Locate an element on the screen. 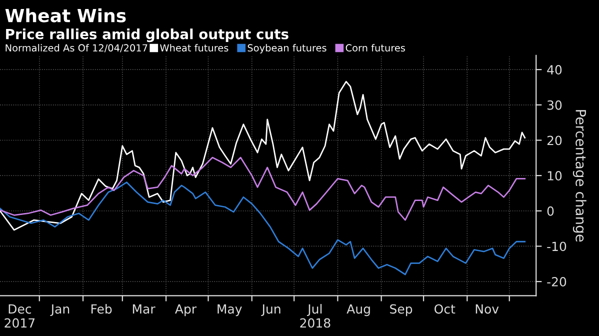 The height and width of the screenshot is (336, 599). x-tick-label: Jul 2018 is located at coordinates (315, 316).